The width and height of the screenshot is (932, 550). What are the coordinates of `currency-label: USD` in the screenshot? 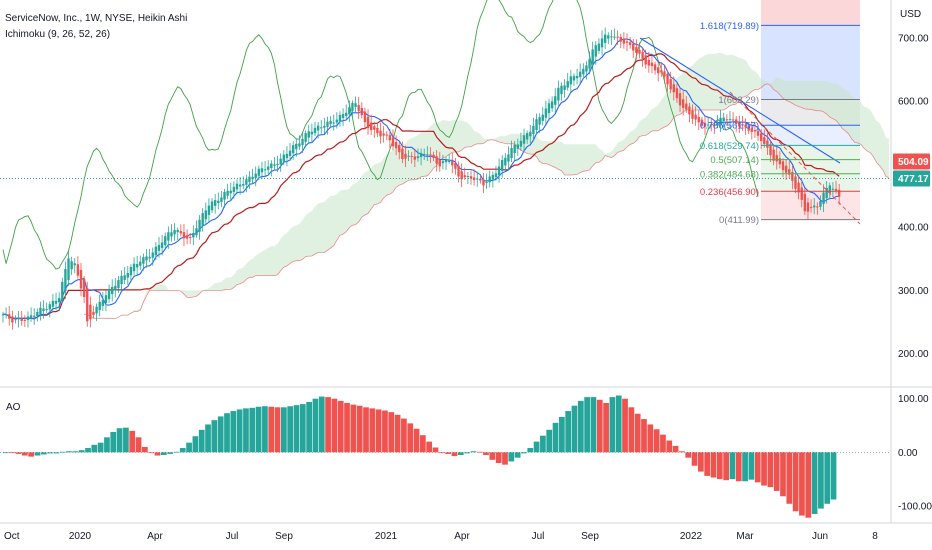 It's located at (910, 14).